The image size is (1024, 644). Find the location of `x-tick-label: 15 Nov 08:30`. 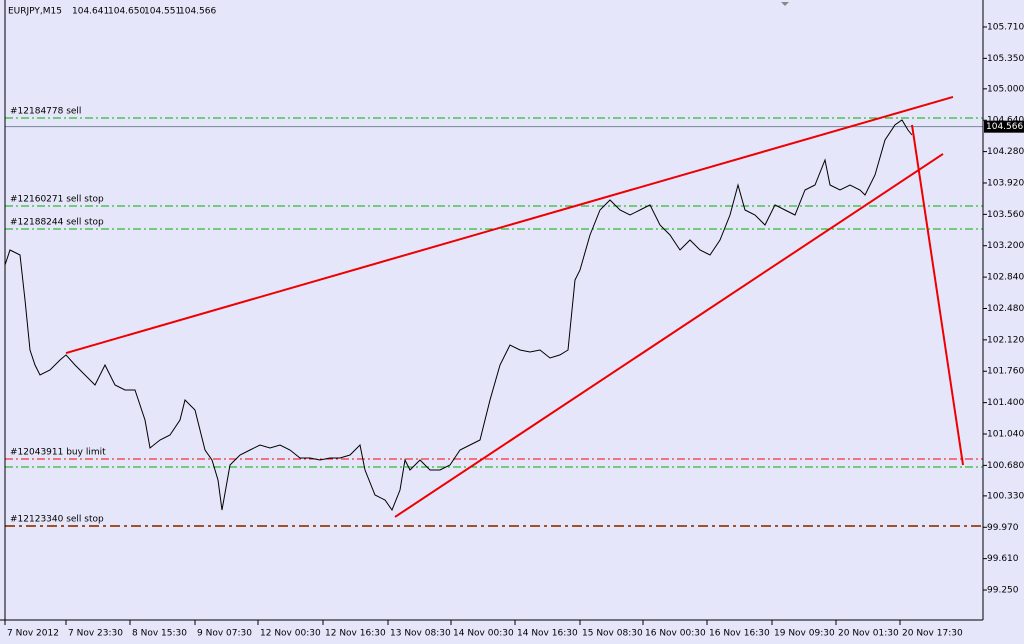

x-tick-label: 15 Nov 08:30 is located at coordinates (612, 634).